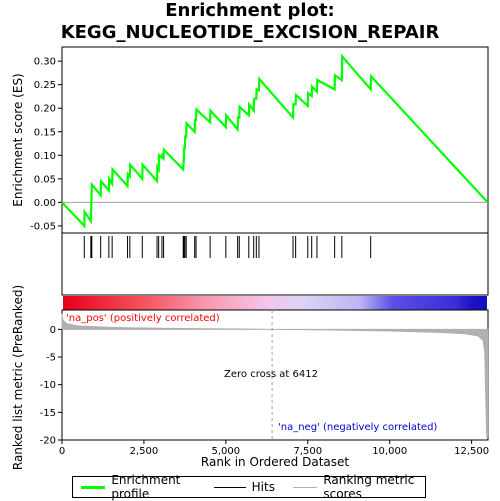 This screenshot has width=500, height=501. What do you see at coordinates (307, 451) in the screenshot?
I see `metric-xtick-label: 7,500` at bounding box center [307, 451].